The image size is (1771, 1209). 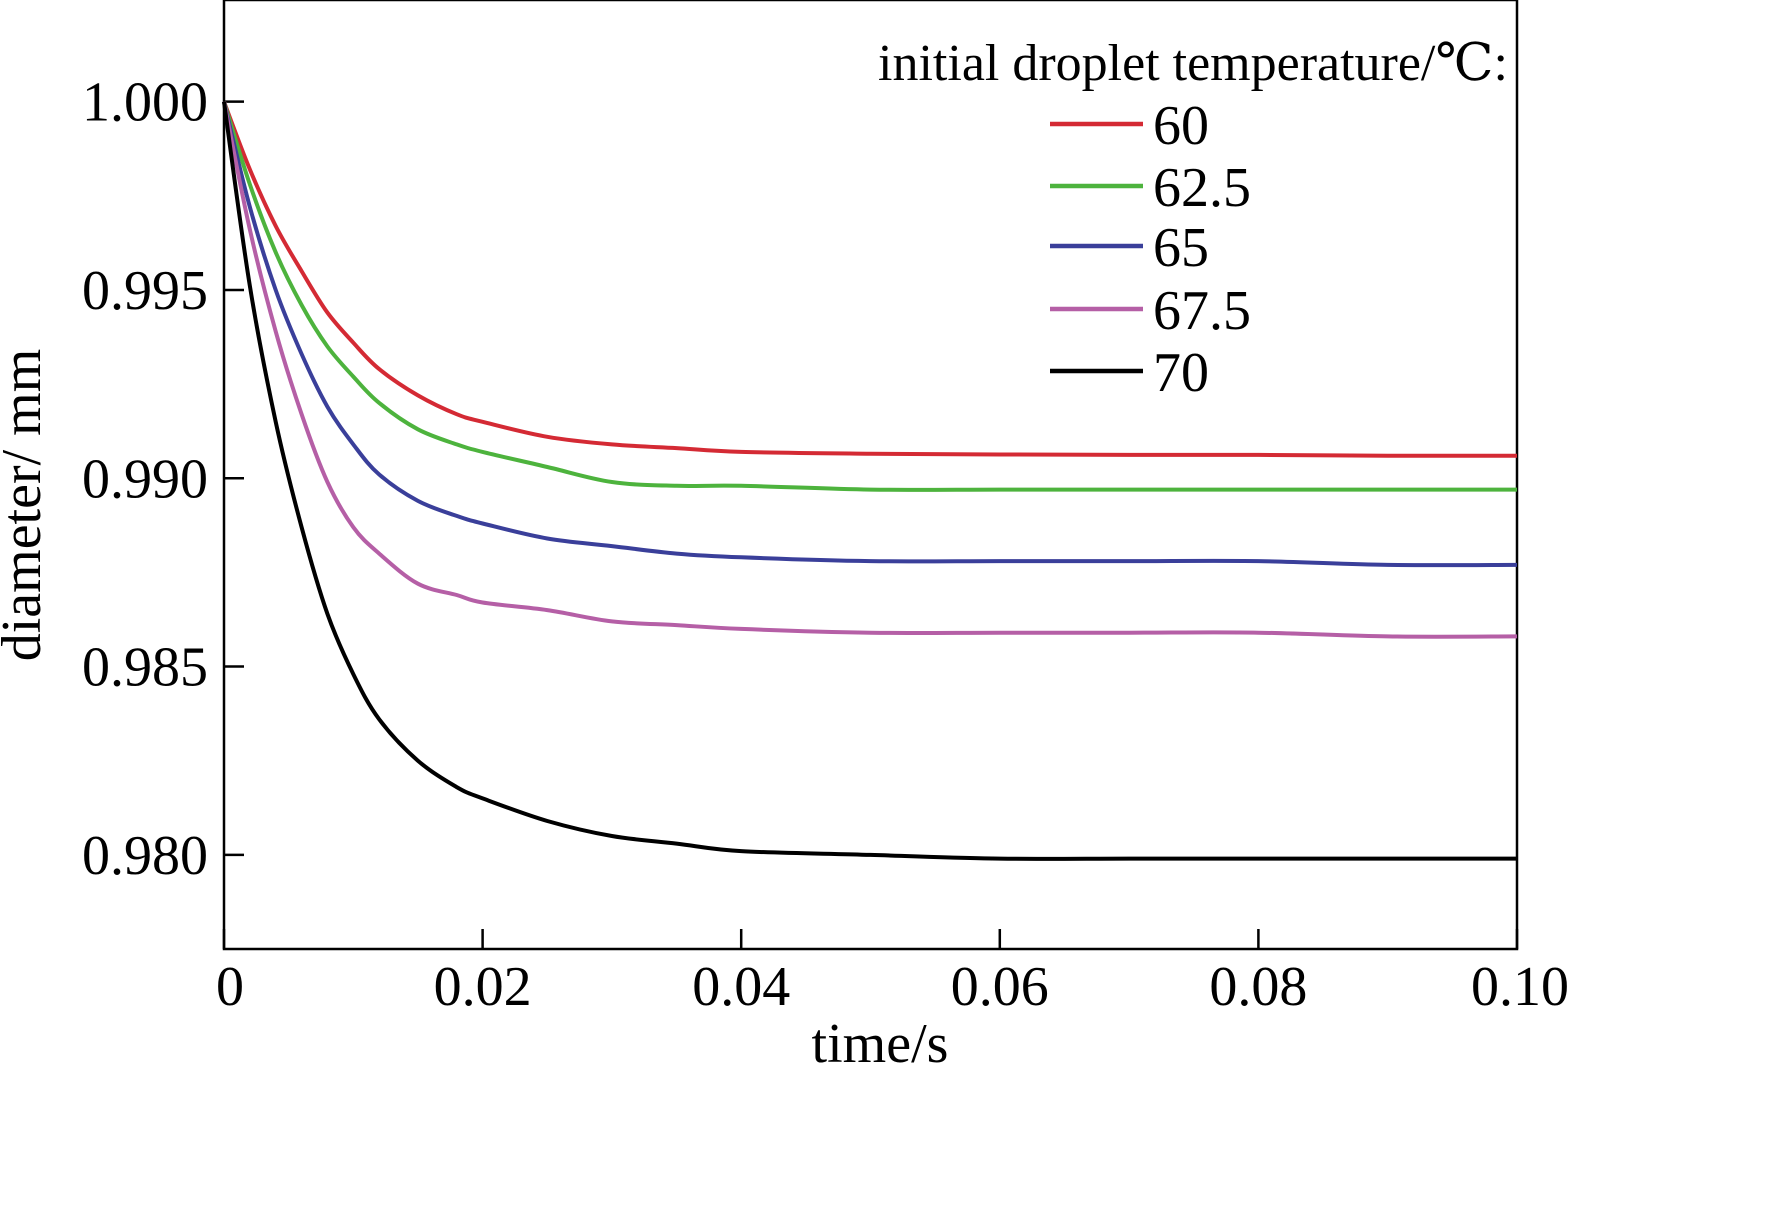 I want to click on x-axis-title: time/s, so click(x=880, y=1044).